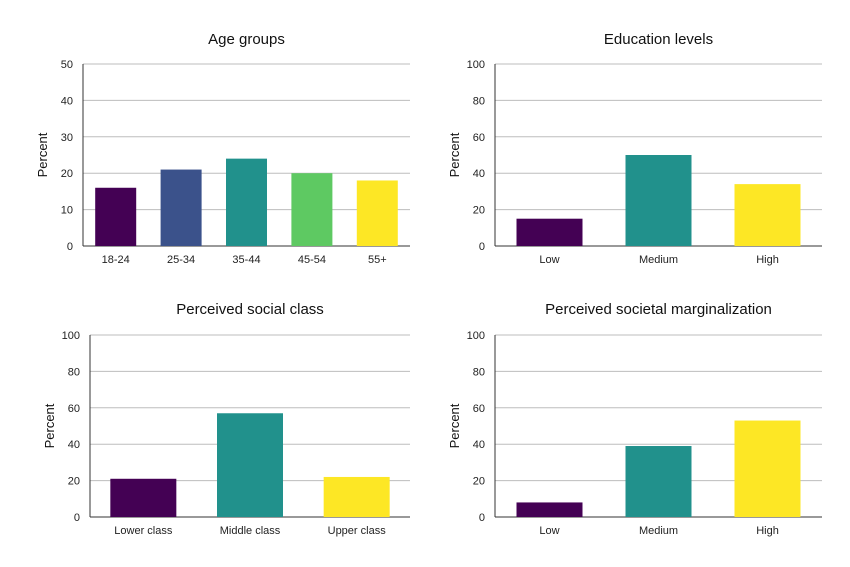 Image resolution: width=850 pixels, height=567 pixels. What do you see at coordinates (67, 138) in the screenshot?
I see `y-tick-label: 30` at bounding box center [67, 138].